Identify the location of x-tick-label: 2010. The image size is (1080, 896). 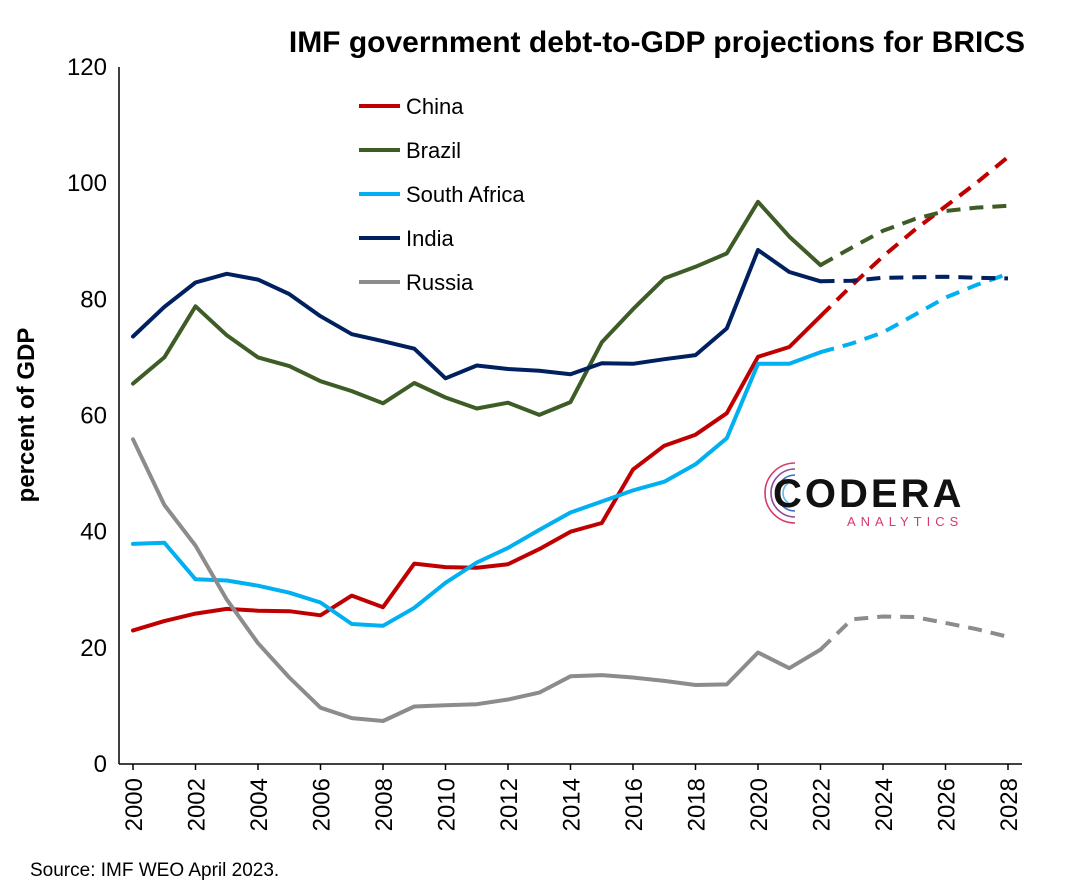
(447, 804).